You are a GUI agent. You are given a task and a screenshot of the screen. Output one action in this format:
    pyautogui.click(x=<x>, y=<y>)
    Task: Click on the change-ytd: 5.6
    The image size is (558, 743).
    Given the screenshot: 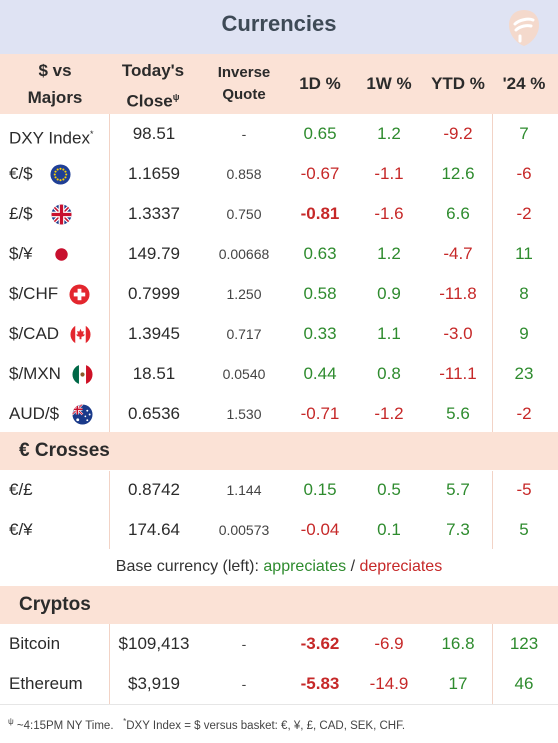 What is the action you would take?
    pyautogui.click(x=458, y=413)
    